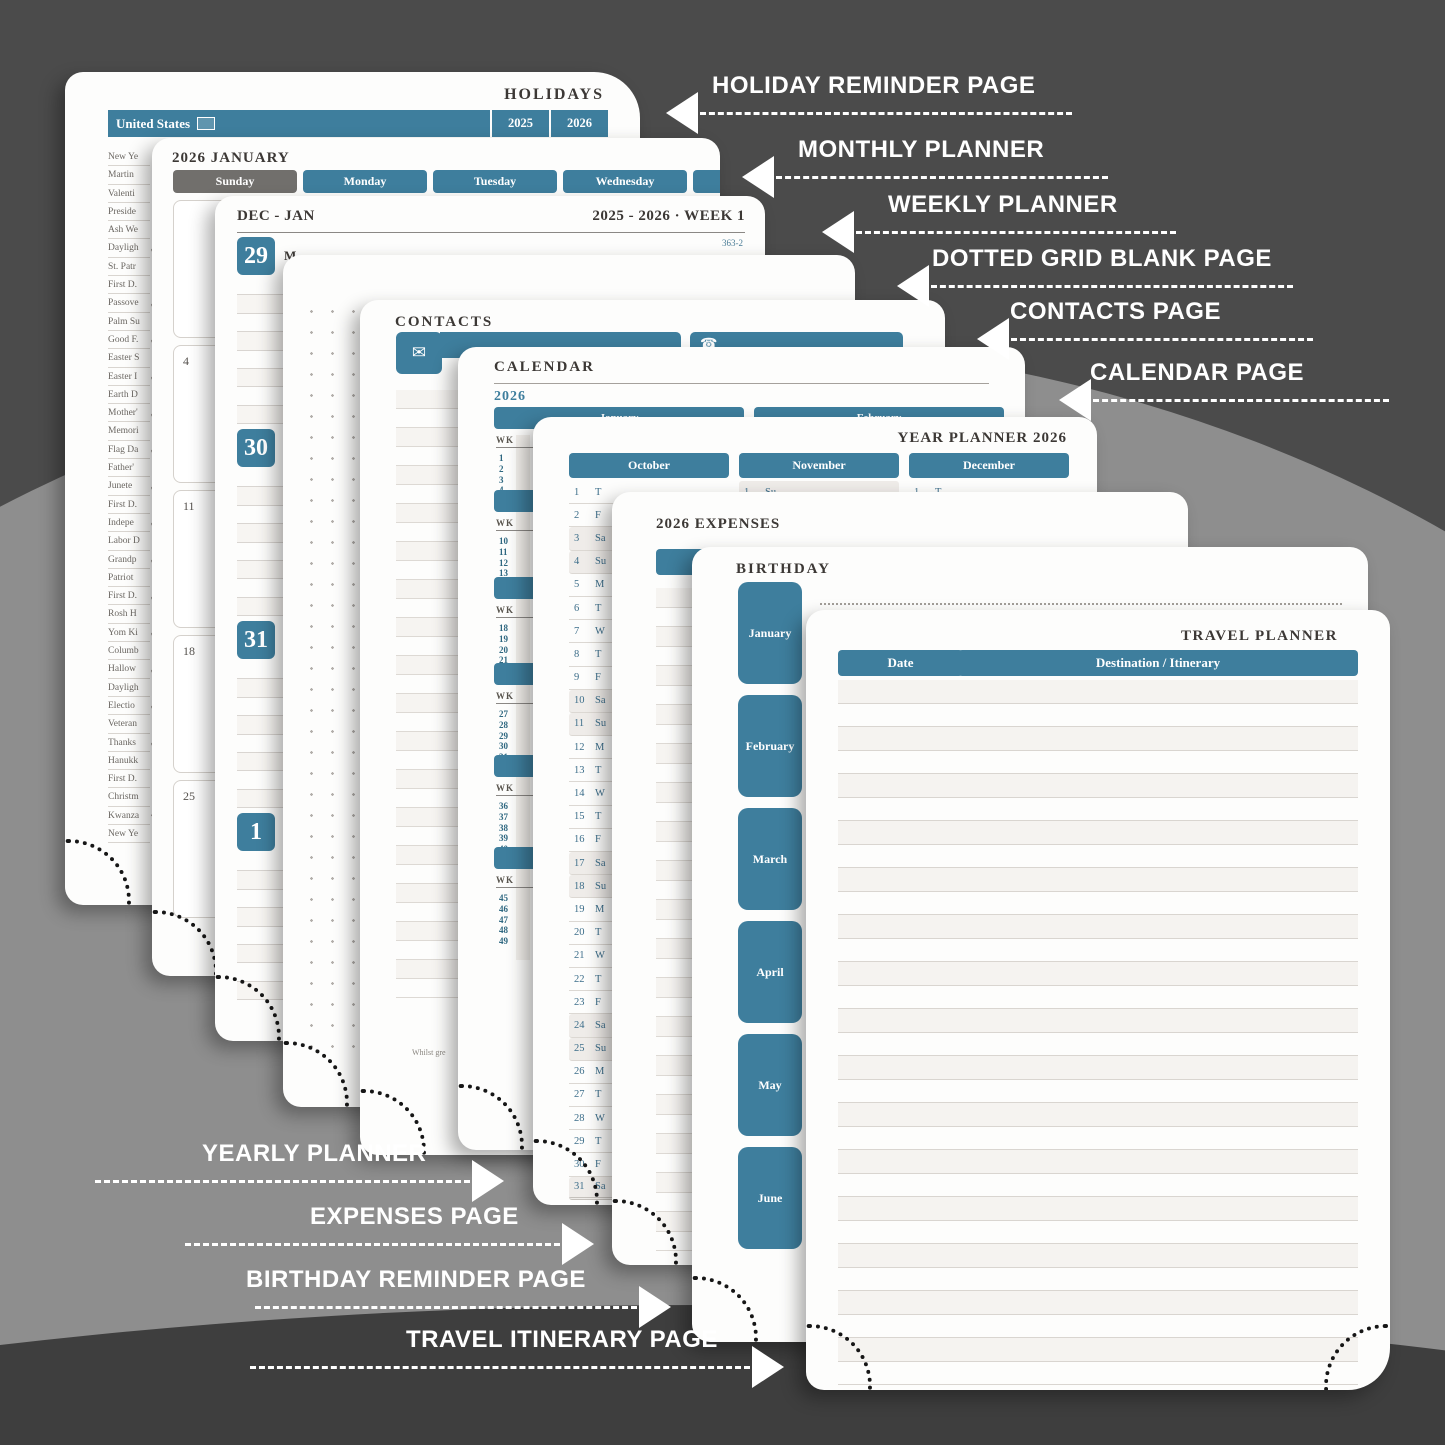 The height and width of the screenshot is (1445, 1445). What do you see at coordinates (189, 506) in the screenshot?
I see `week-start-number: 11` at bounding box center [189, 506].